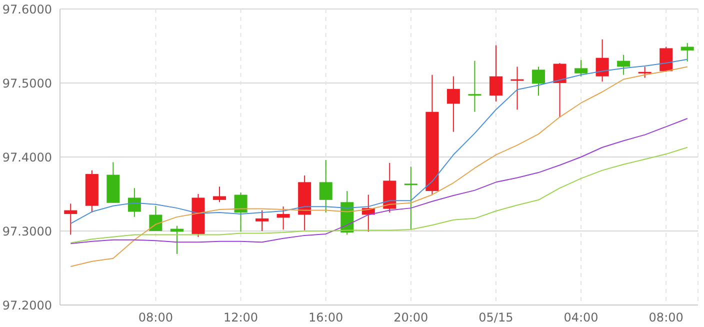 The image size is (704, 327). Describe the element at coordinates (27, 305) in the screenshot. I see `y-tick-label: 97.2000` at that location.